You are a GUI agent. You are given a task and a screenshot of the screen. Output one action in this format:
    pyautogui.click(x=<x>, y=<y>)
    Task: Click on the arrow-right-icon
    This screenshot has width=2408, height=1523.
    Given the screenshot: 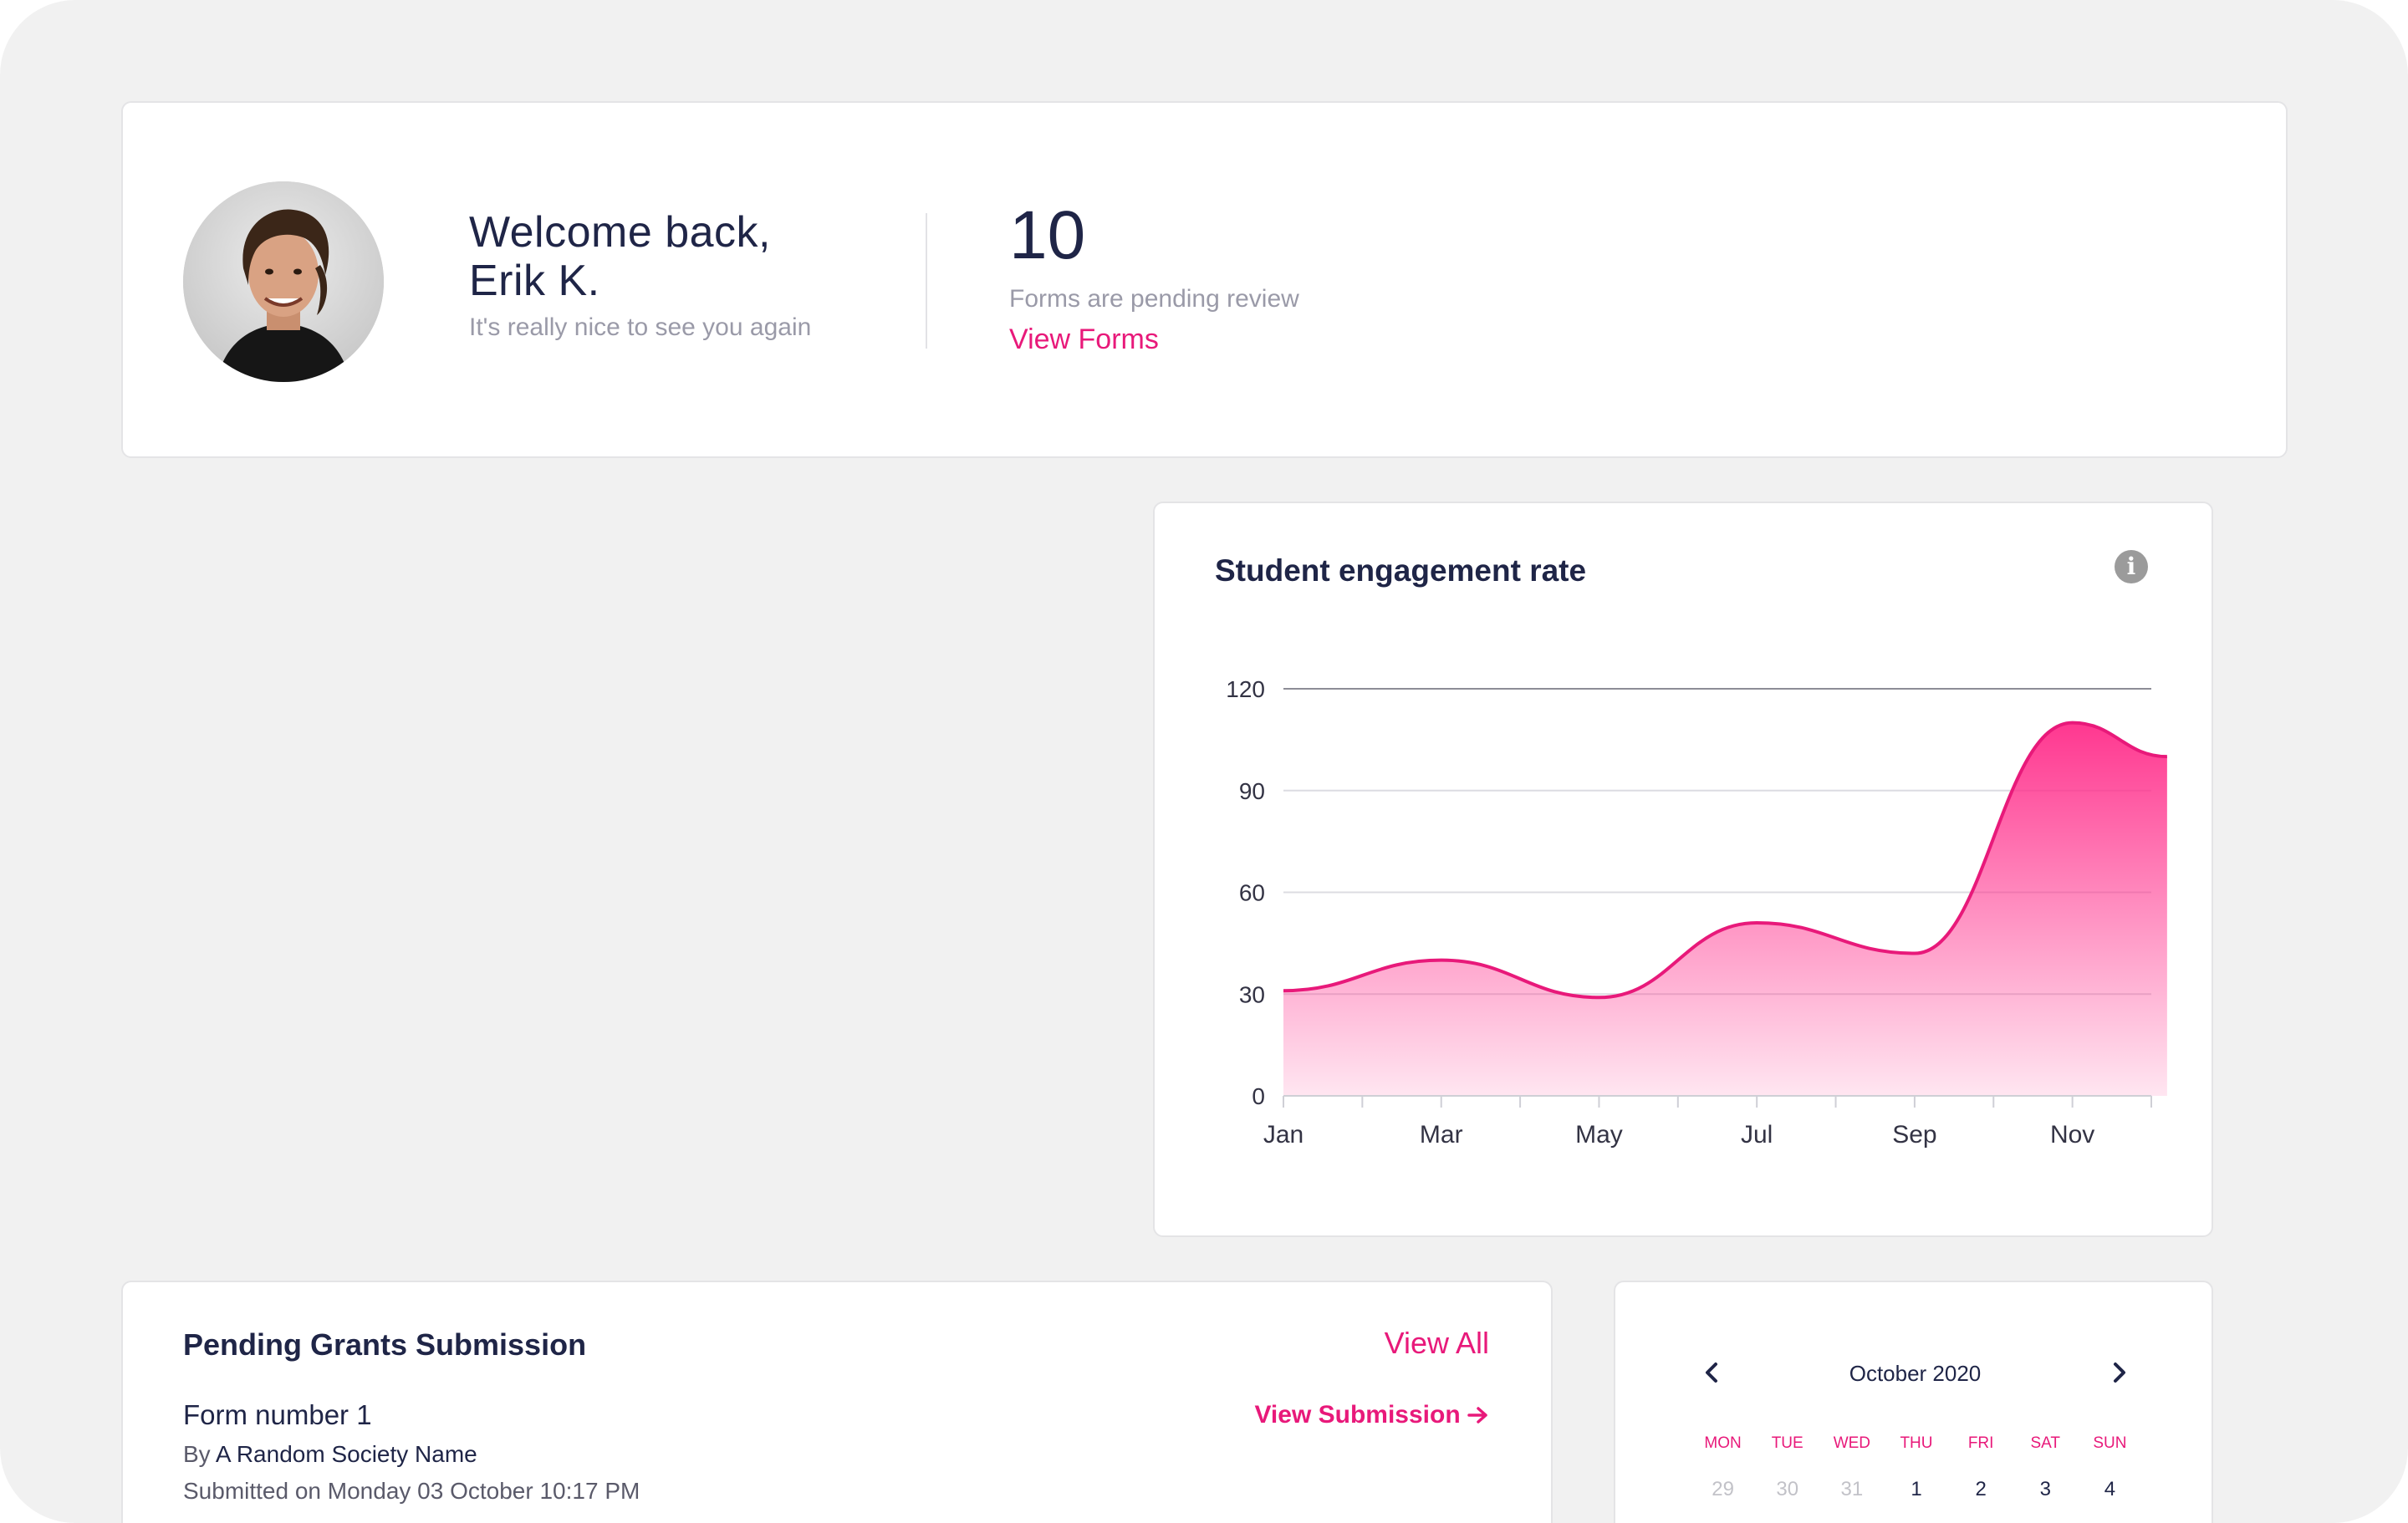 What is the action you would take?
    pyautogui.click(x=1477, y=1415)
    